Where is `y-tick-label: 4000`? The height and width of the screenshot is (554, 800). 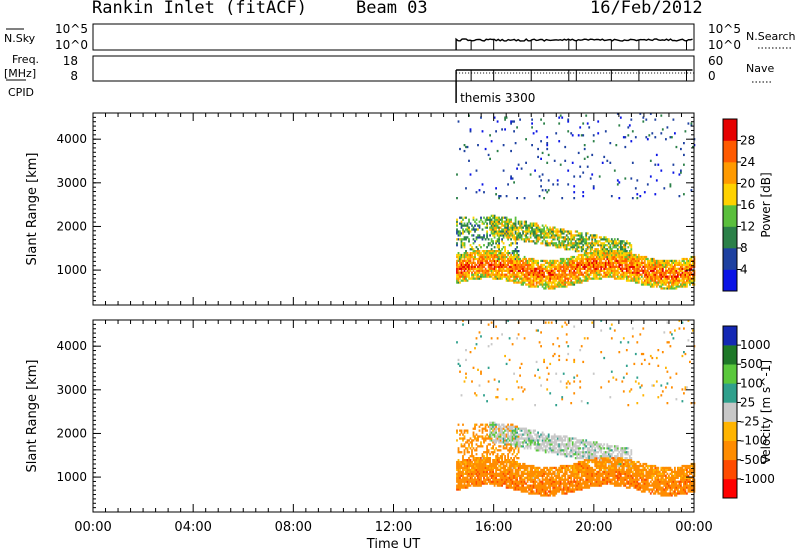
y-tick-label: 4000 is located at coordinates (71, 139).